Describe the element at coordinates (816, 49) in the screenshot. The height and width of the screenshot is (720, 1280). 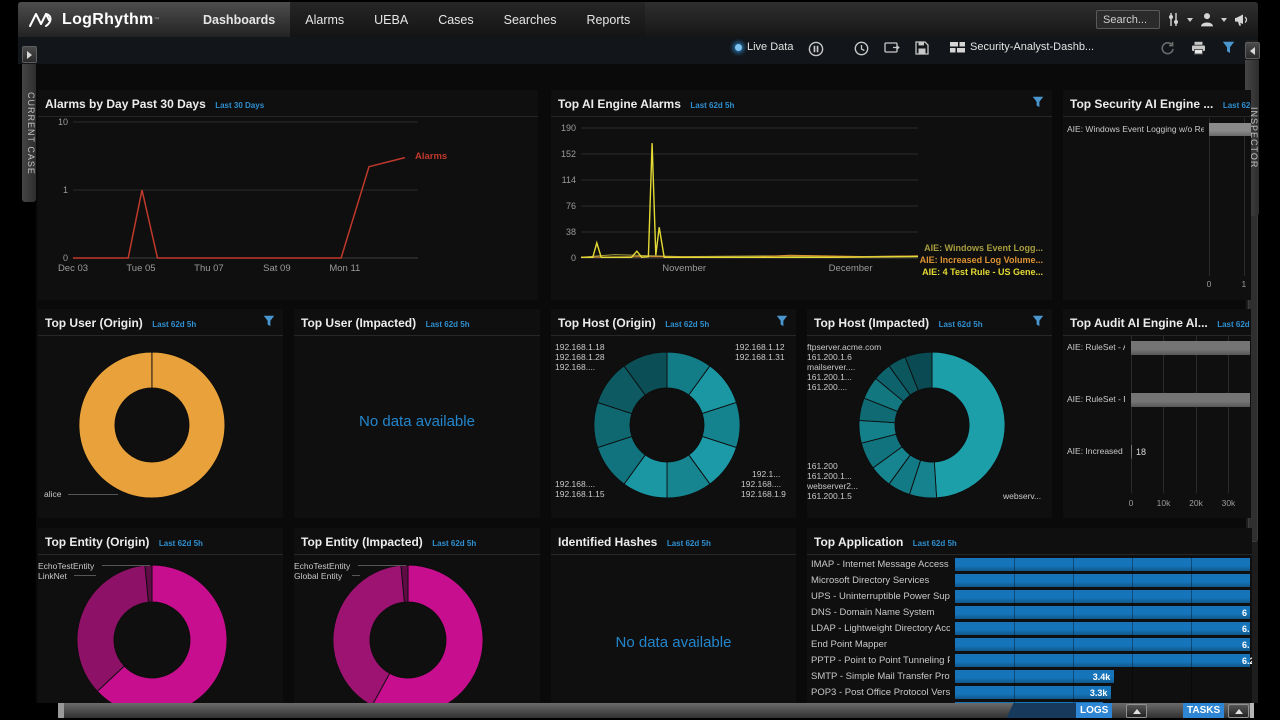
I see `pause-icon` at that location.